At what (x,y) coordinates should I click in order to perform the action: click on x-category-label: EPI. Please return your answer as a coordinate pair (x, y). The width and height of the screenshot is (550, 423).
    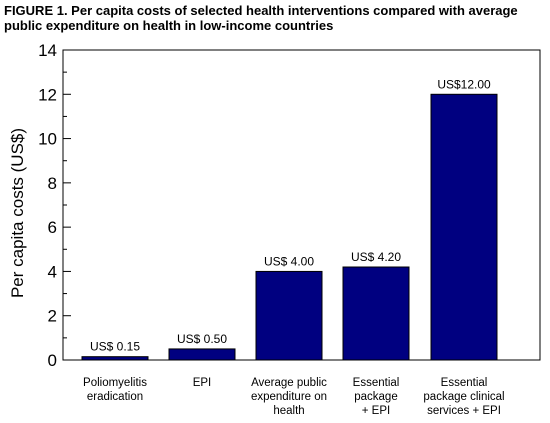
    Looking at the image, I should click on (202, 383).